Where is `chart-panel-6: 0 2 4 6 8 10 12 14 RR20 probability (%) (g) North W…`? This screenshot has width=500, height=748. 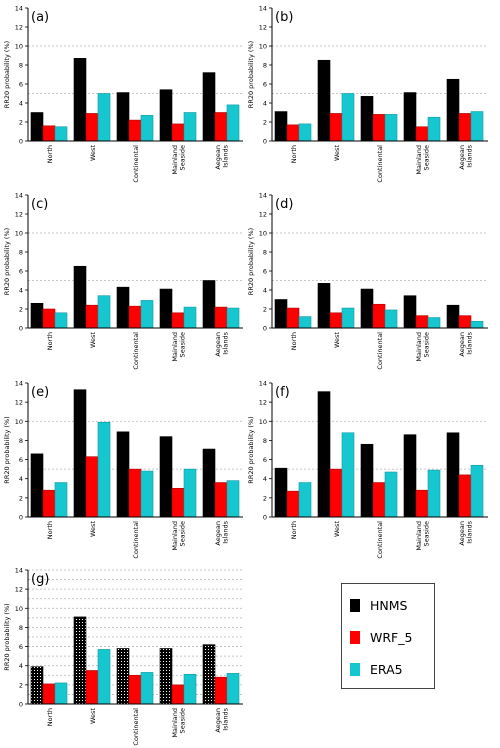 chart-panel-6: 0 2 4 6 8 10 12 14 RR20 probability (%) (g) North W… is located at coordinates (123, 656).